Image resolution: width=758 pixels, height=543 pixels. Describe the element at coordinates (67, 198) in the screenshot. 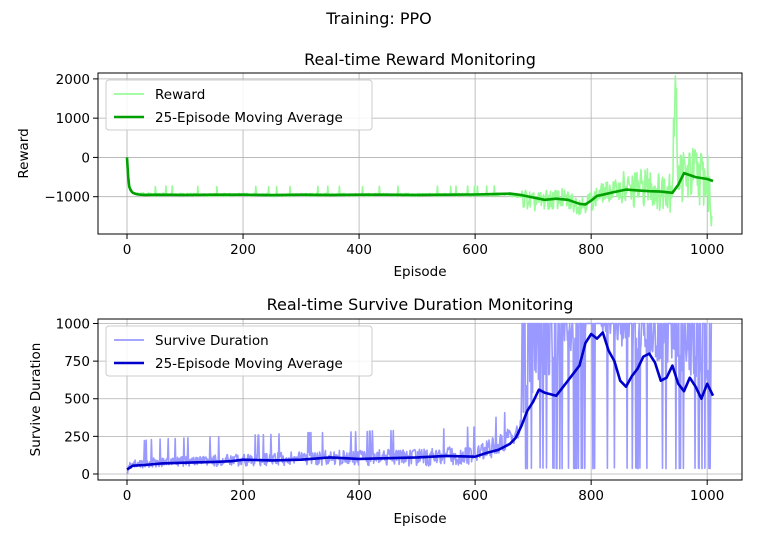

I see `y-tick-label: −1000` at that location.